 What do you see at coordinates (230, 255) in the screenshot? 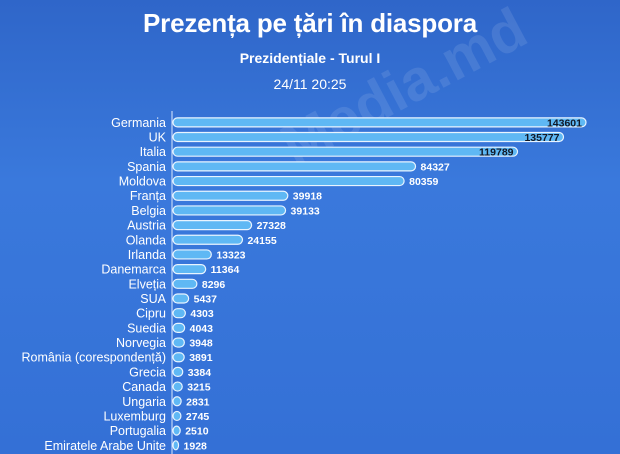
I see `value-label: 13323` at bounding box center [230, 255].